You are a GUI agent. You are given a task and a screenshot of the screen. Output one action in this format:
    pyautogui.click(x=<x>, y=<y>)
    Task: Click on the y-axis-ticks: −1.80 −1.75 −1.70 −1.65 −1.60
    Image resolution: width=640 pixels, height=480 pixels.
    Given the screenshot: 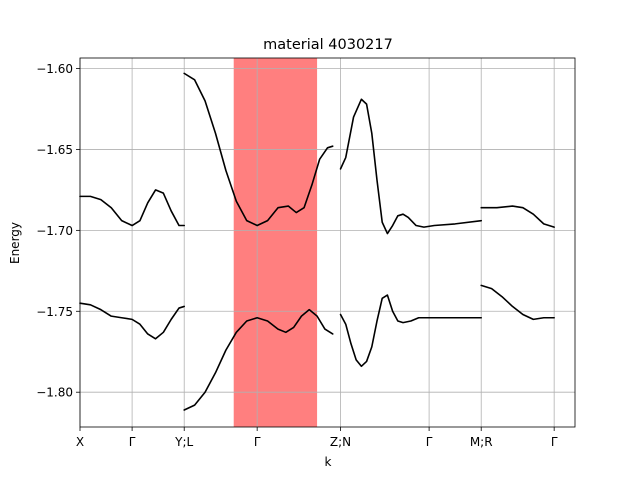 What is the action you would take?
    pyautogui.click(x=58, y=231)
    